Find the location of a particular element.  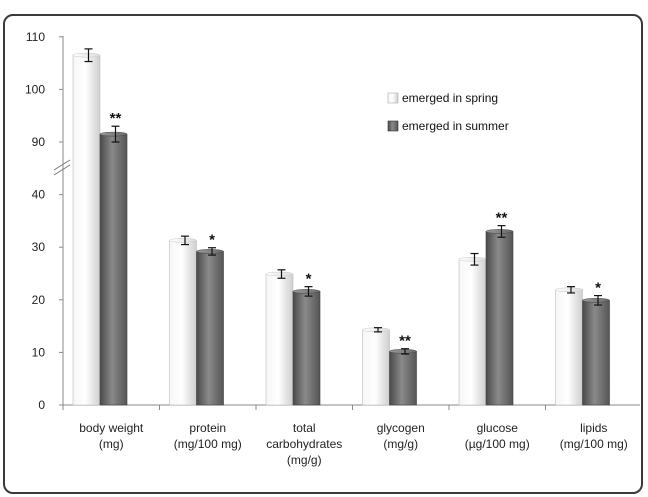

legend-label: emerged in spring is located at coordinates (450, 98).